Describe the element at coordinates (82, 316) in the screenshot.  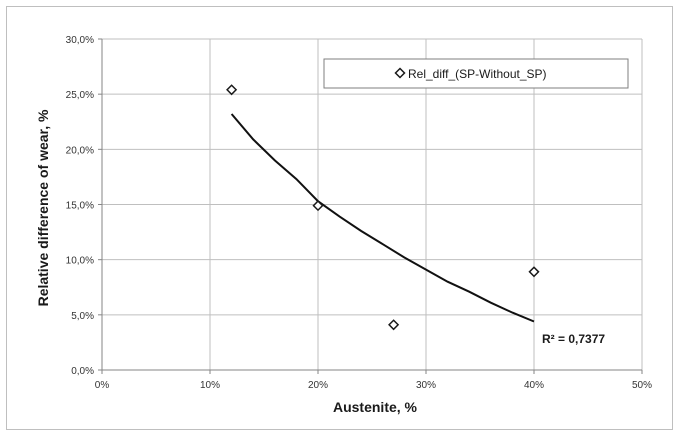
I see `y-tick-label: 5,0%` at that location.